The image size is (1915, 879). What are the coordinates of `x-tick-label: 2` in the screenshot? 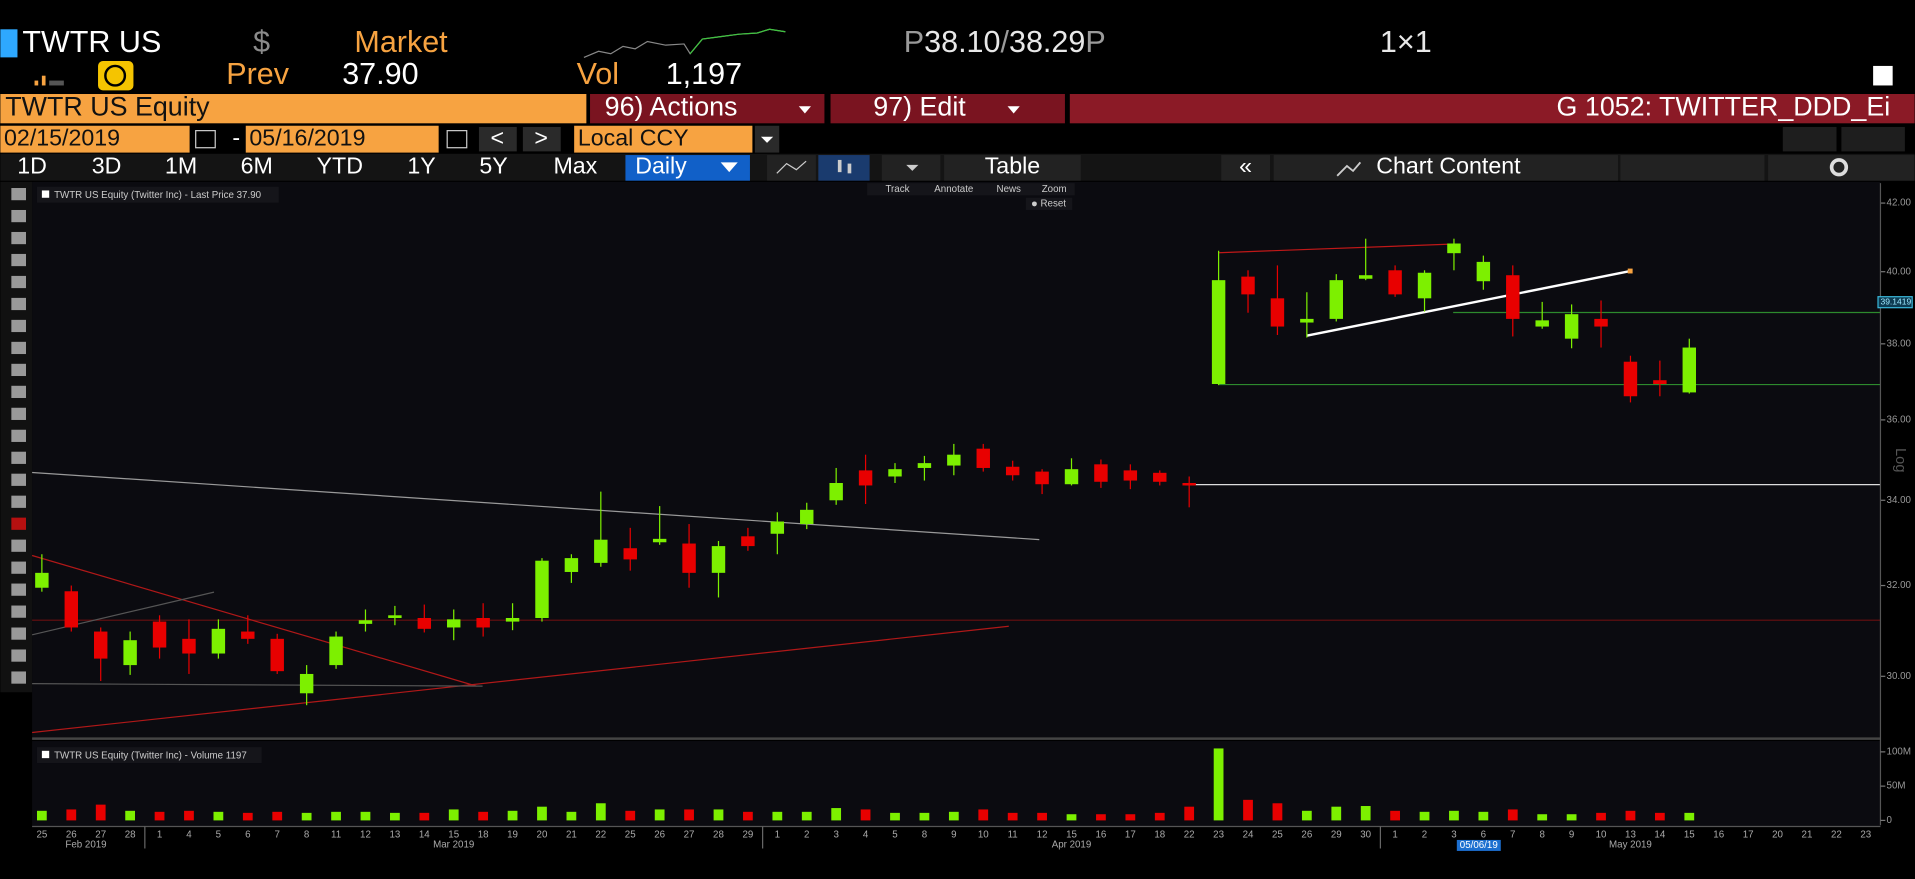 It's located at (1424, 835).